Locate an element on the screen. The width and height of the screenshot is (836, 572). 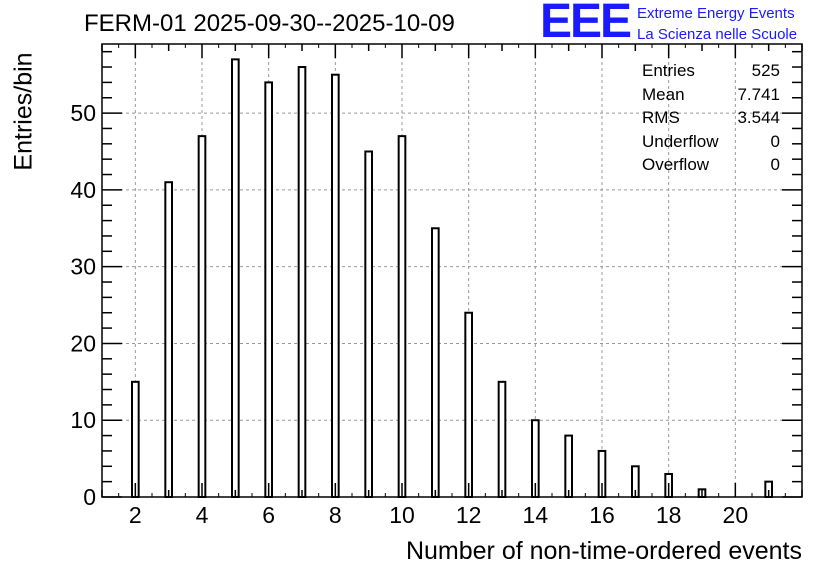
stats-row-rms: RMS 3.544 is located at coordinates (711, 118).